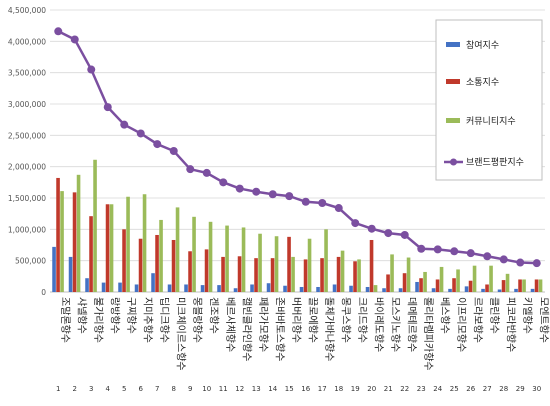  What do you see at coordinates (494, 315) in the screenshot?
I see `category-label: 클린향수` at bounding box center [494, 315].